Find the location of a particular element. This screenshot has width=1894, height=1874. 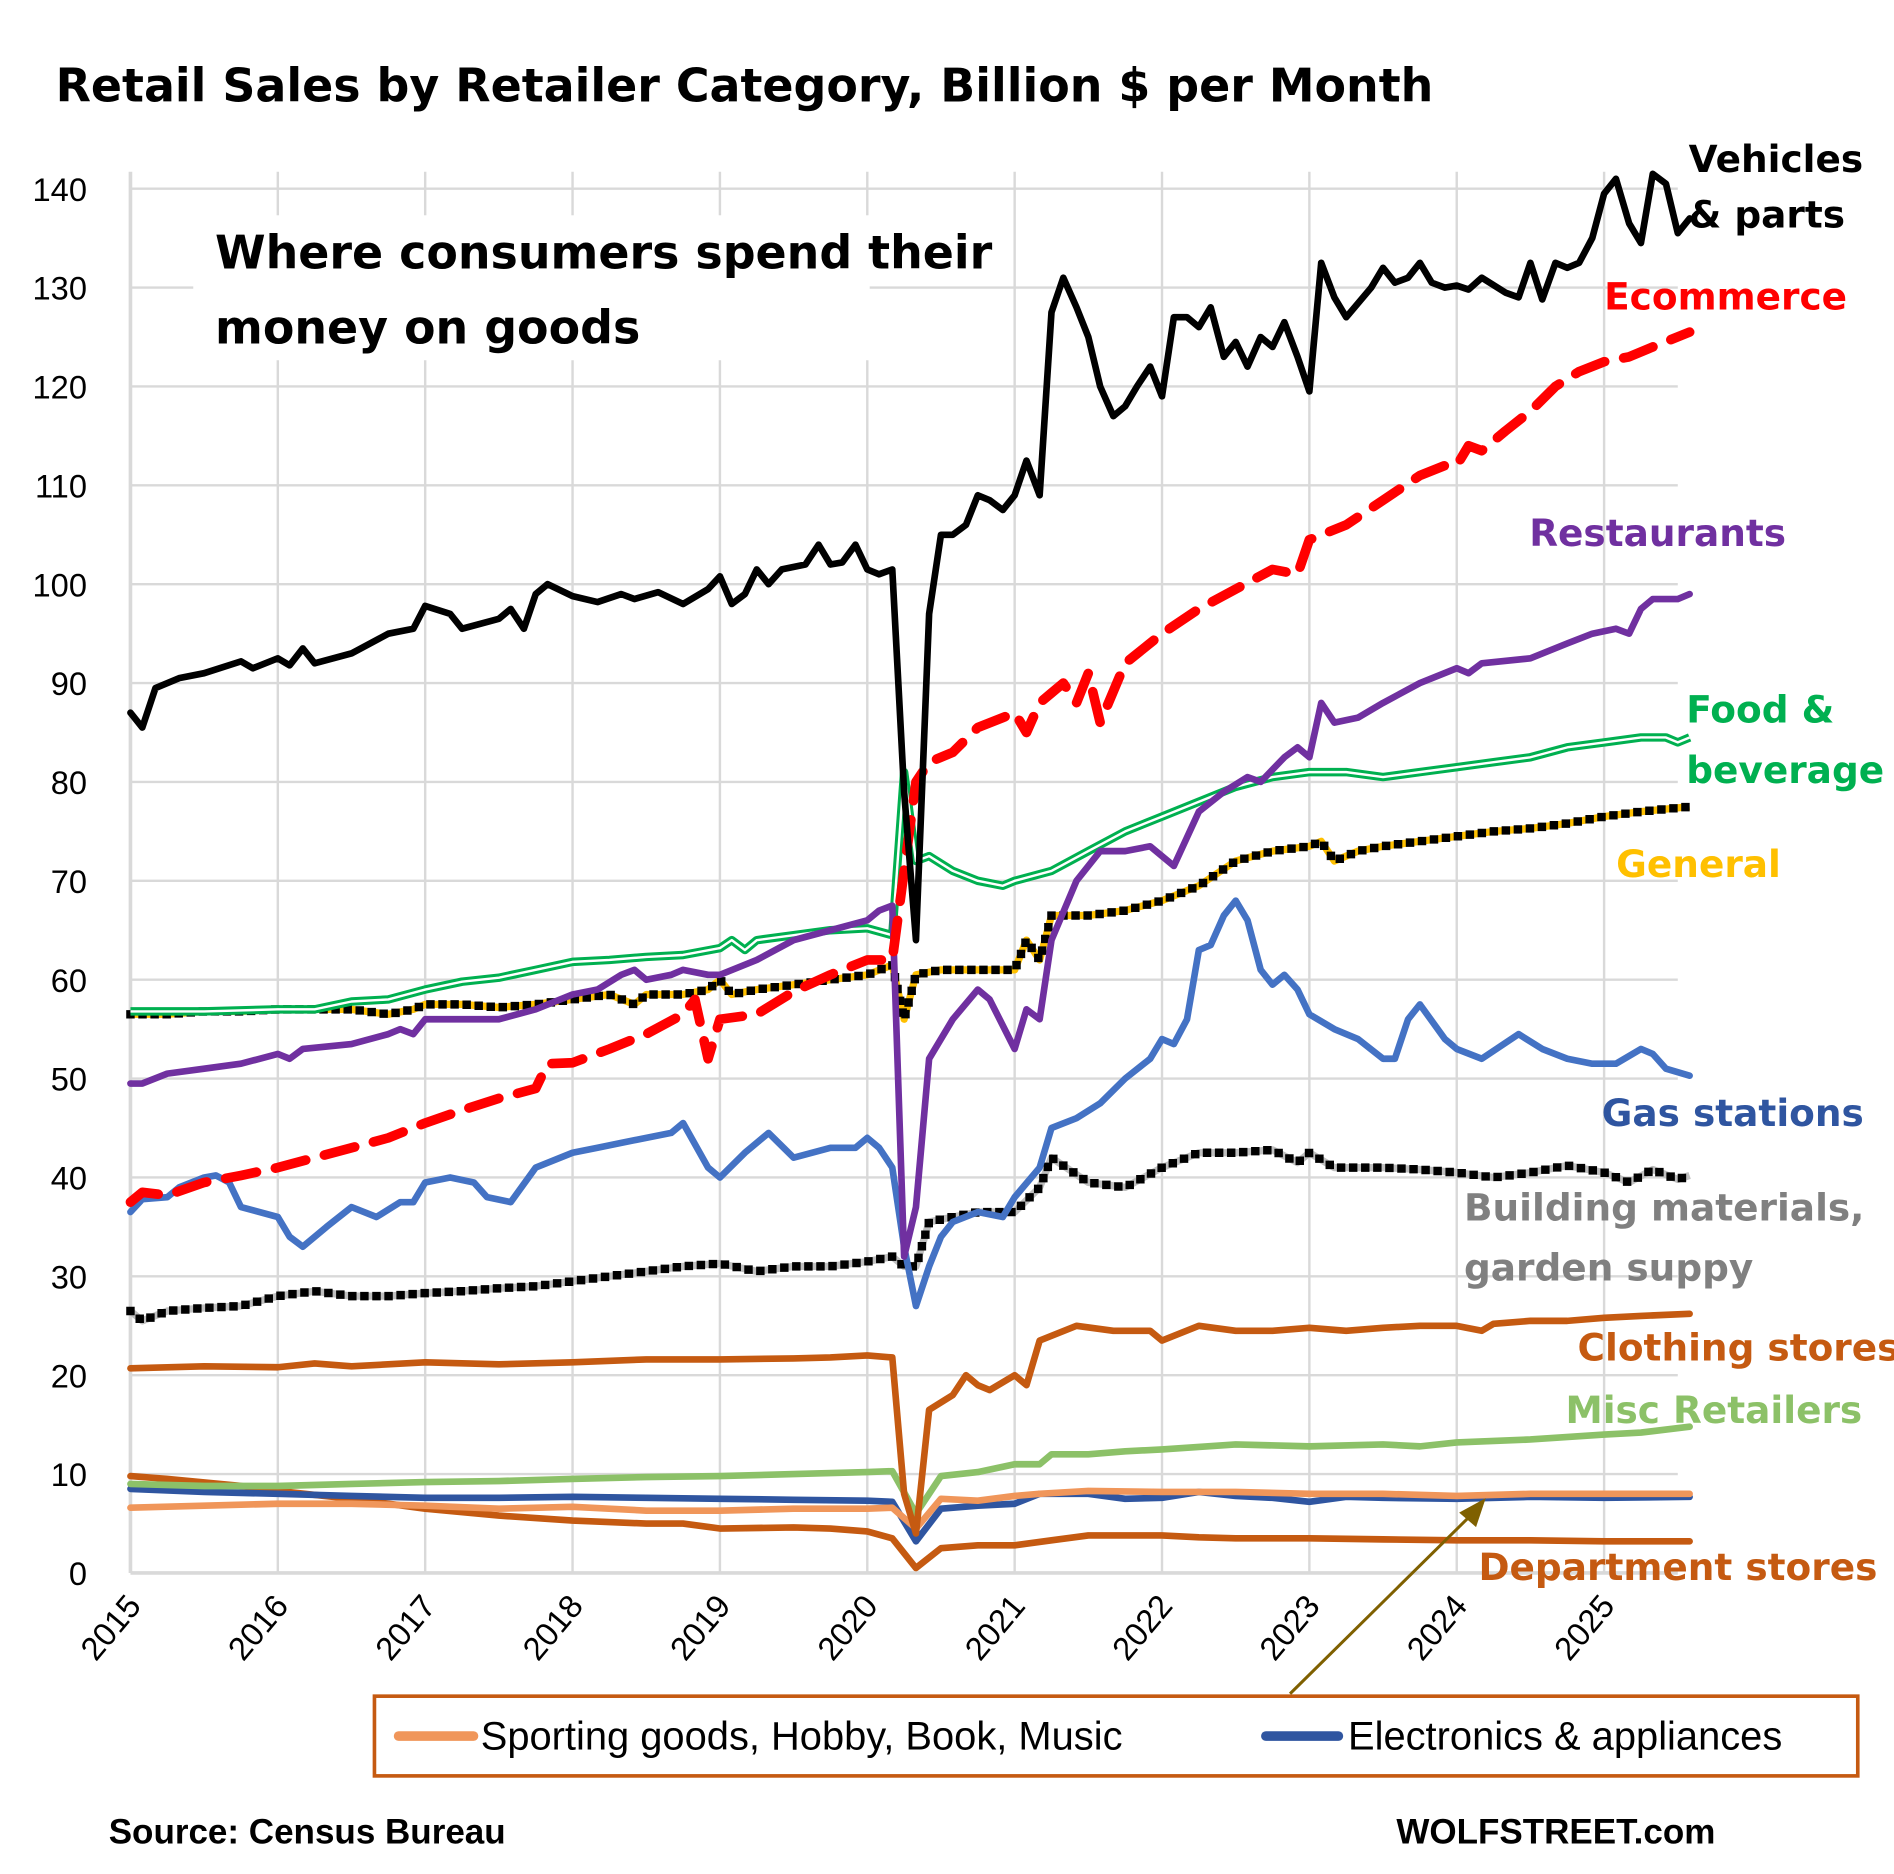

series-misc-retailers is located at coordinates (910, 1470).